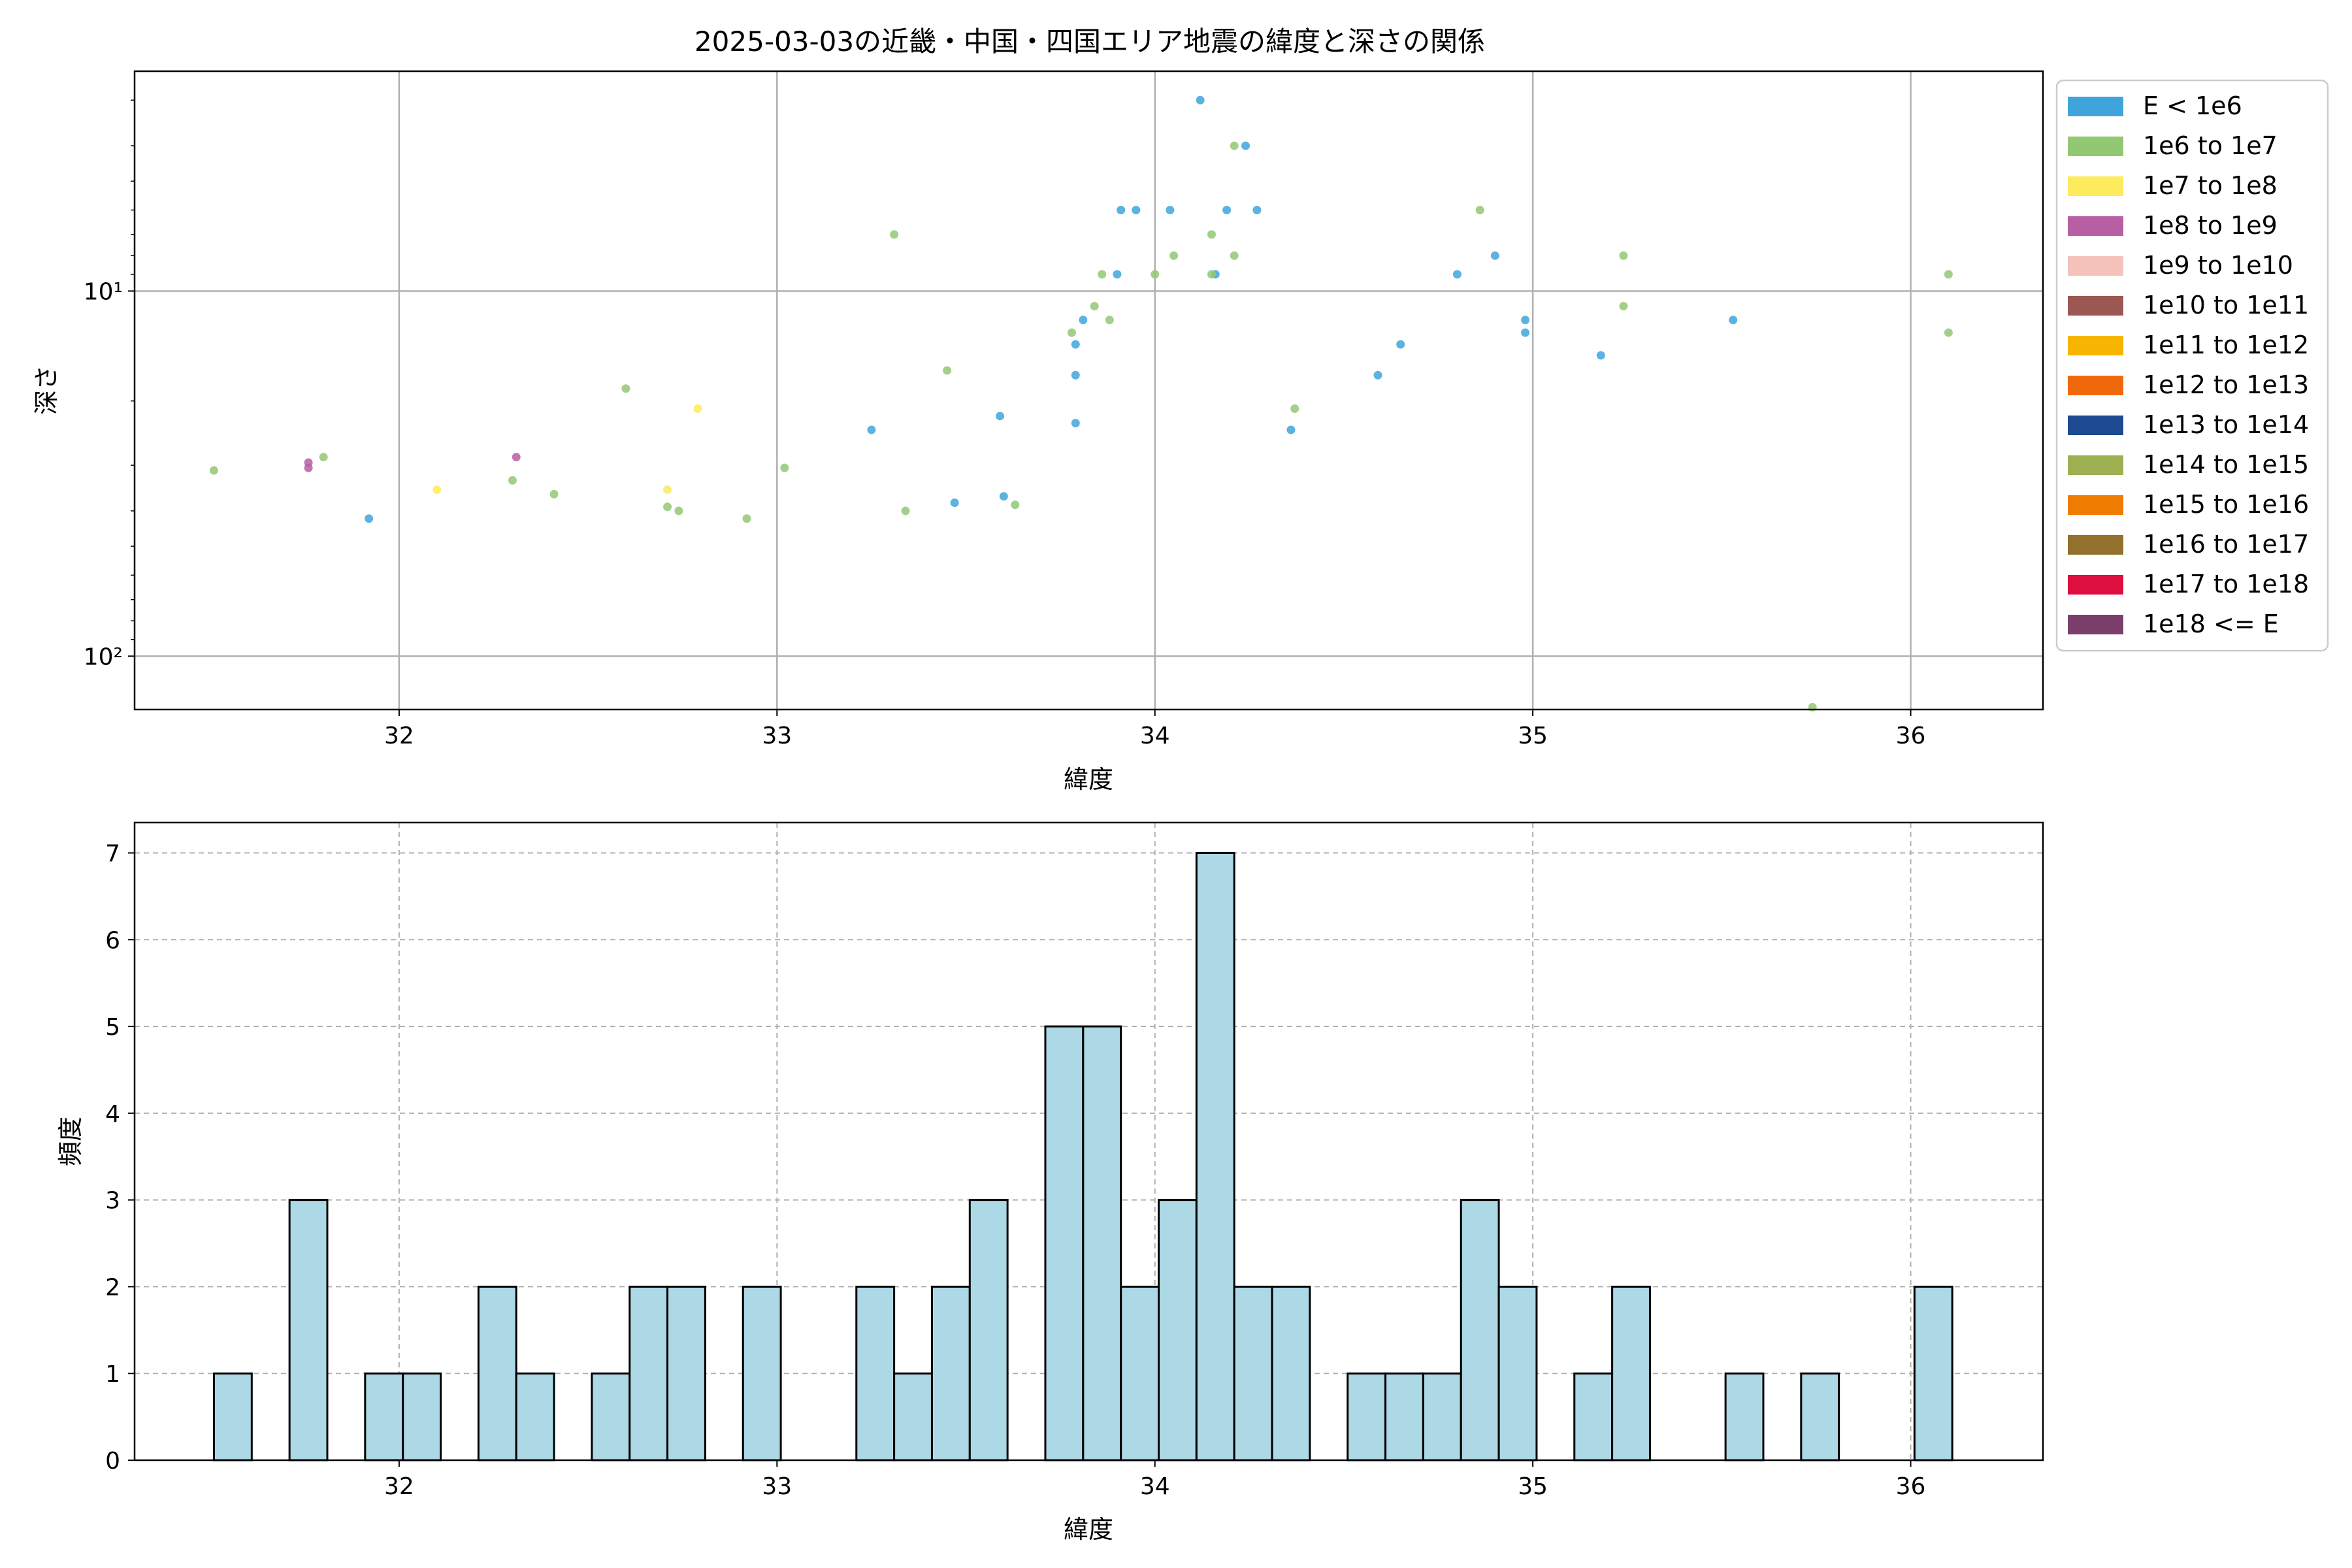  I want to click on scatter-x-tick-label: 33, so click(777, 736).